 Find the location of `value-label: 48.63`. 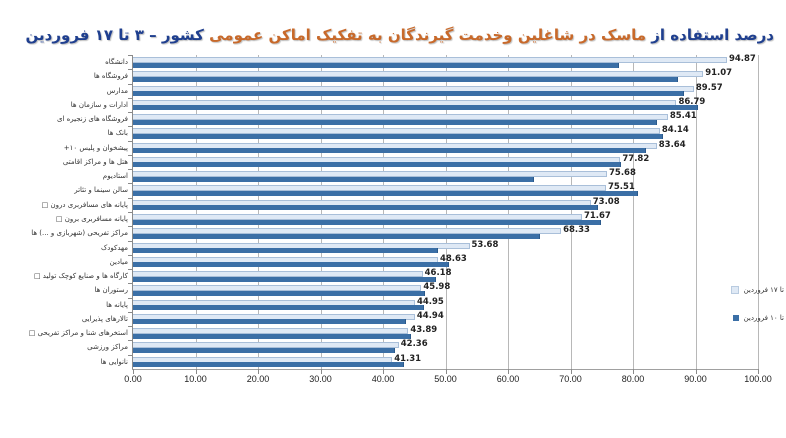

value-label: 48.63 is located at coordinates (453, 258).